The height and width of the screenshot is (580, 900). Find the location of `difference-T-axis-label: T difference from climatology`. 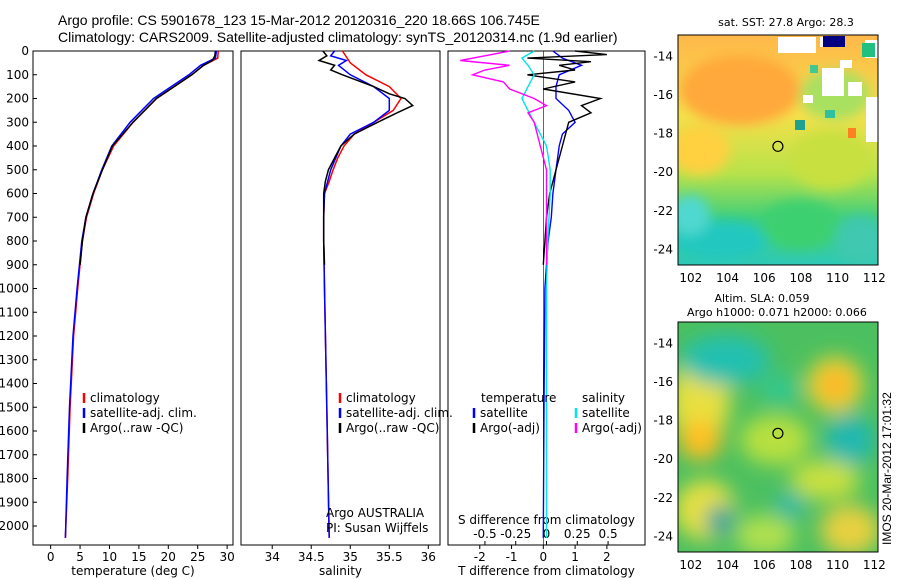

difference-T-axis-label: T difference from climatology is located at coordinates (546, 571).